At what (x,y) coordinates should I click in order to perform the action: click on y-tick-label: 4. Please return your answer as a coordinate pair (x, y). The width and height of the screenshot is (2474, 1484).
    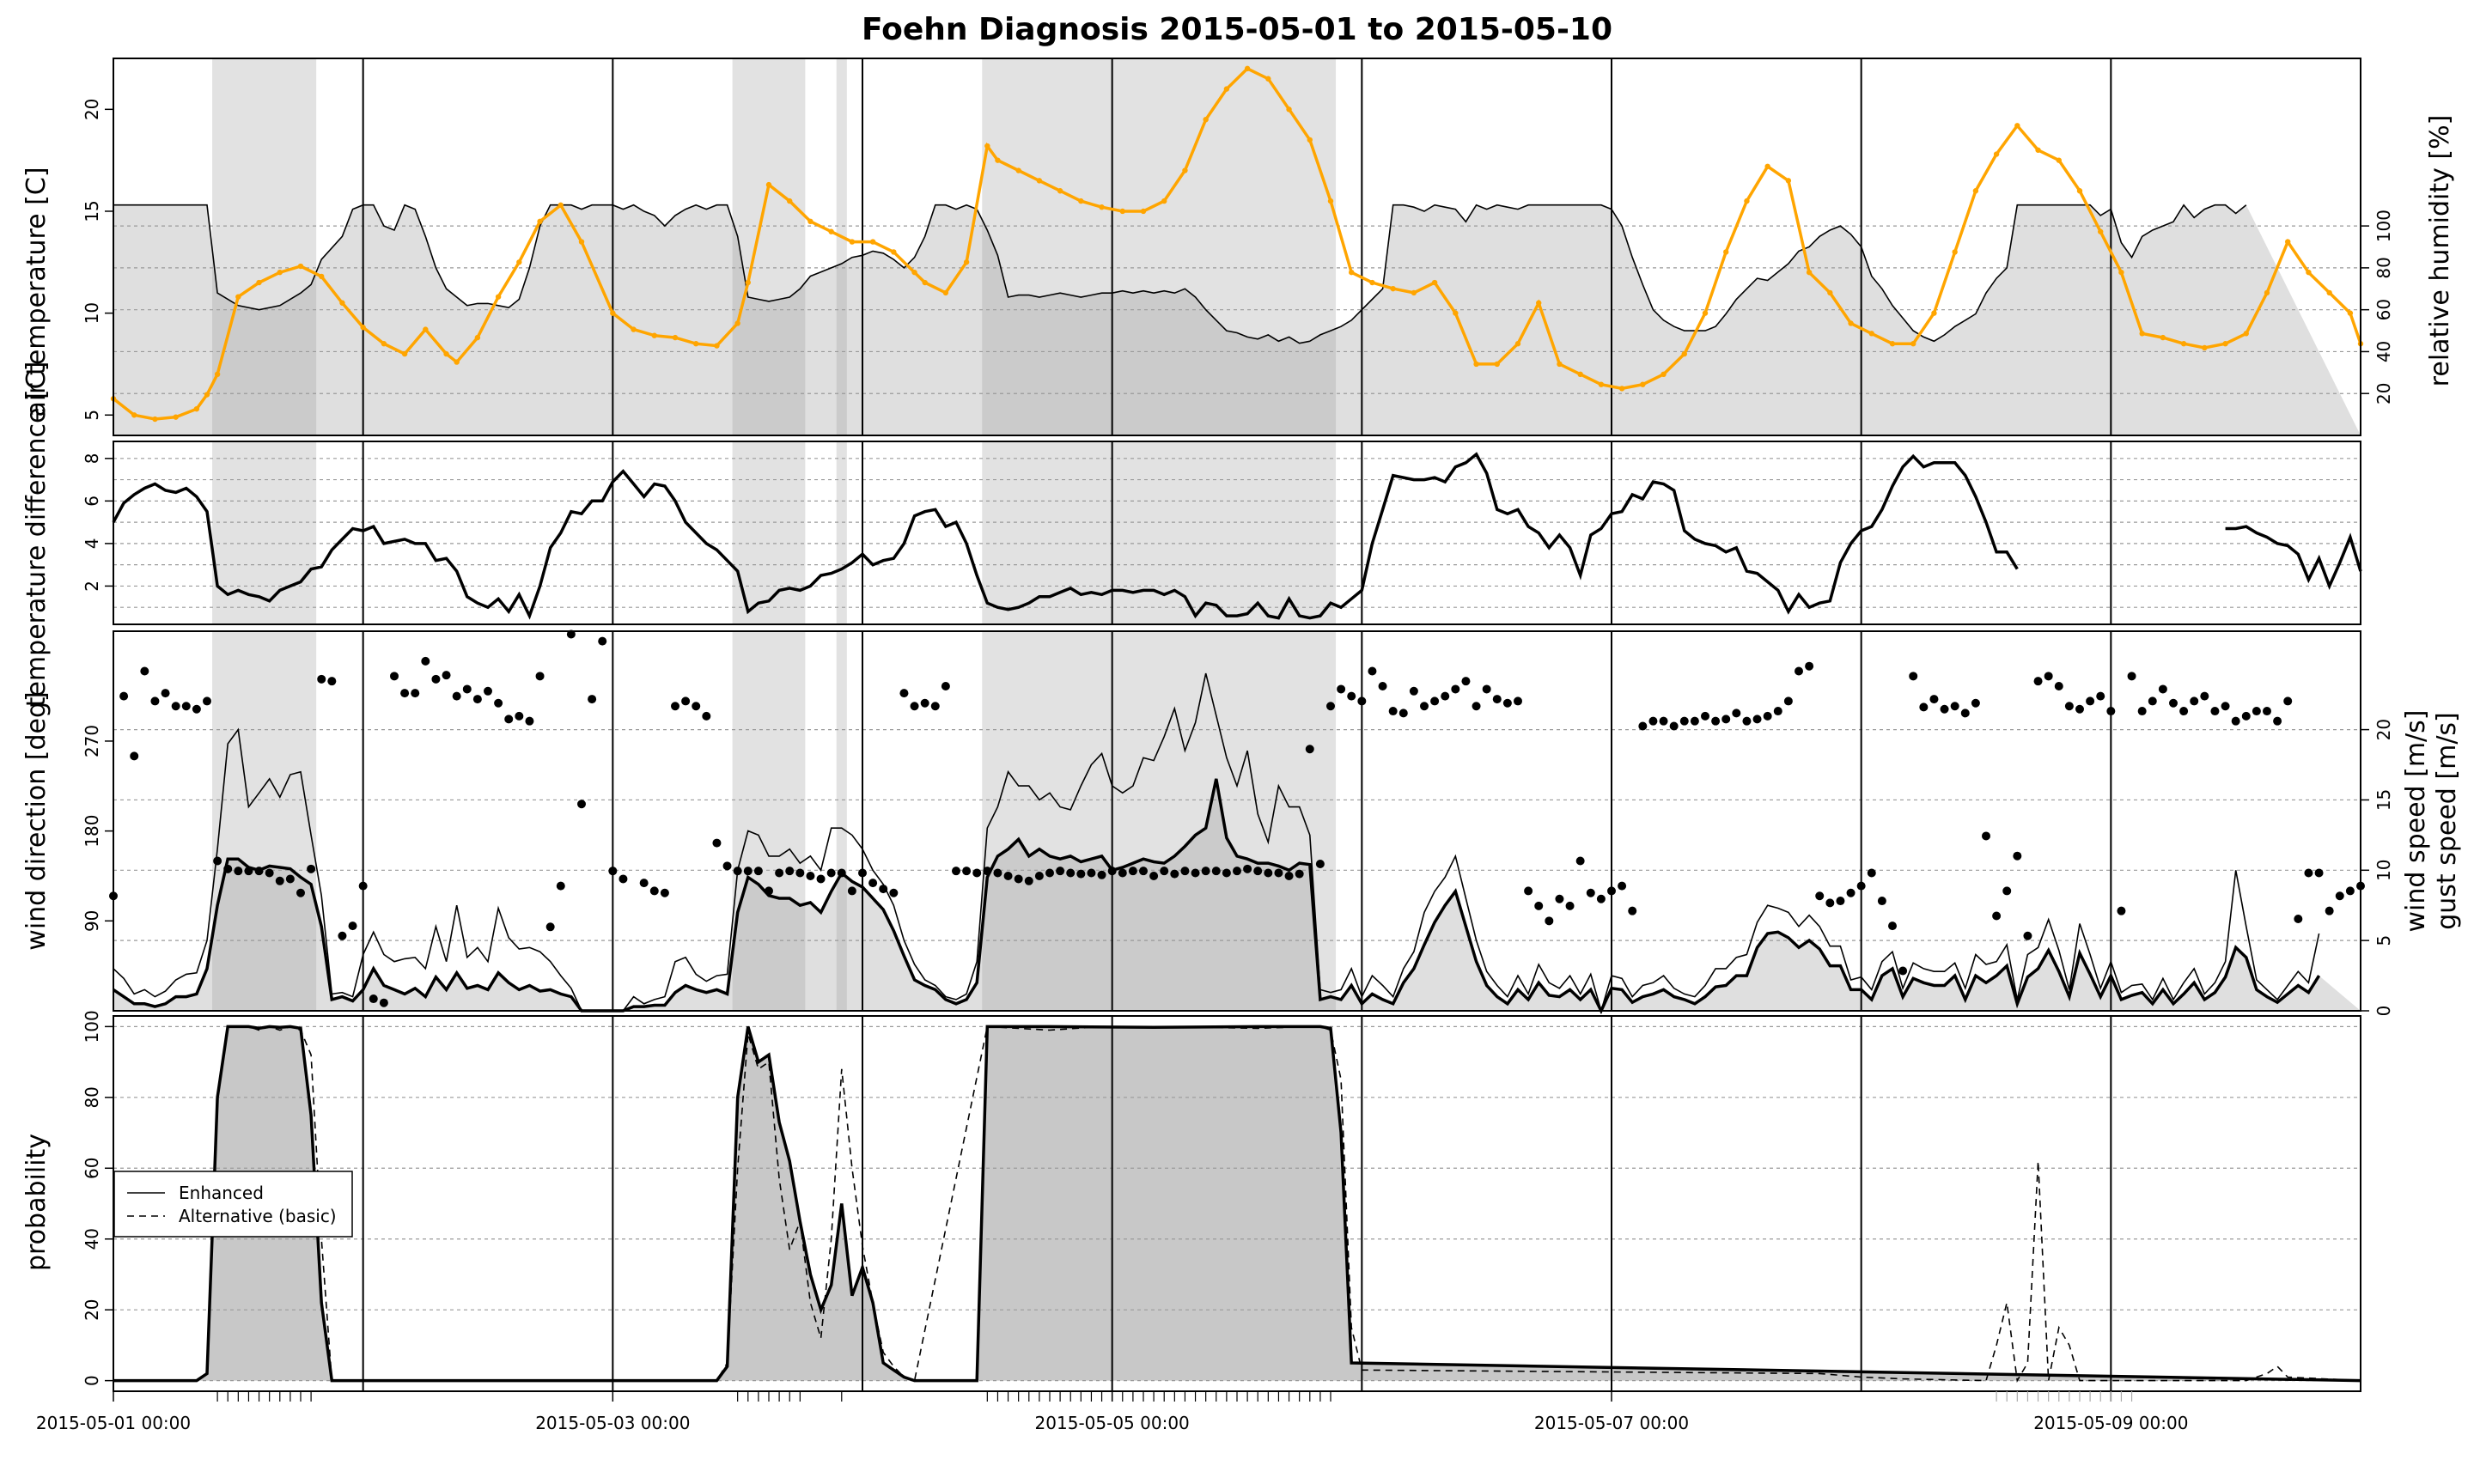
    Looking at the image, I should click on (92, 544).